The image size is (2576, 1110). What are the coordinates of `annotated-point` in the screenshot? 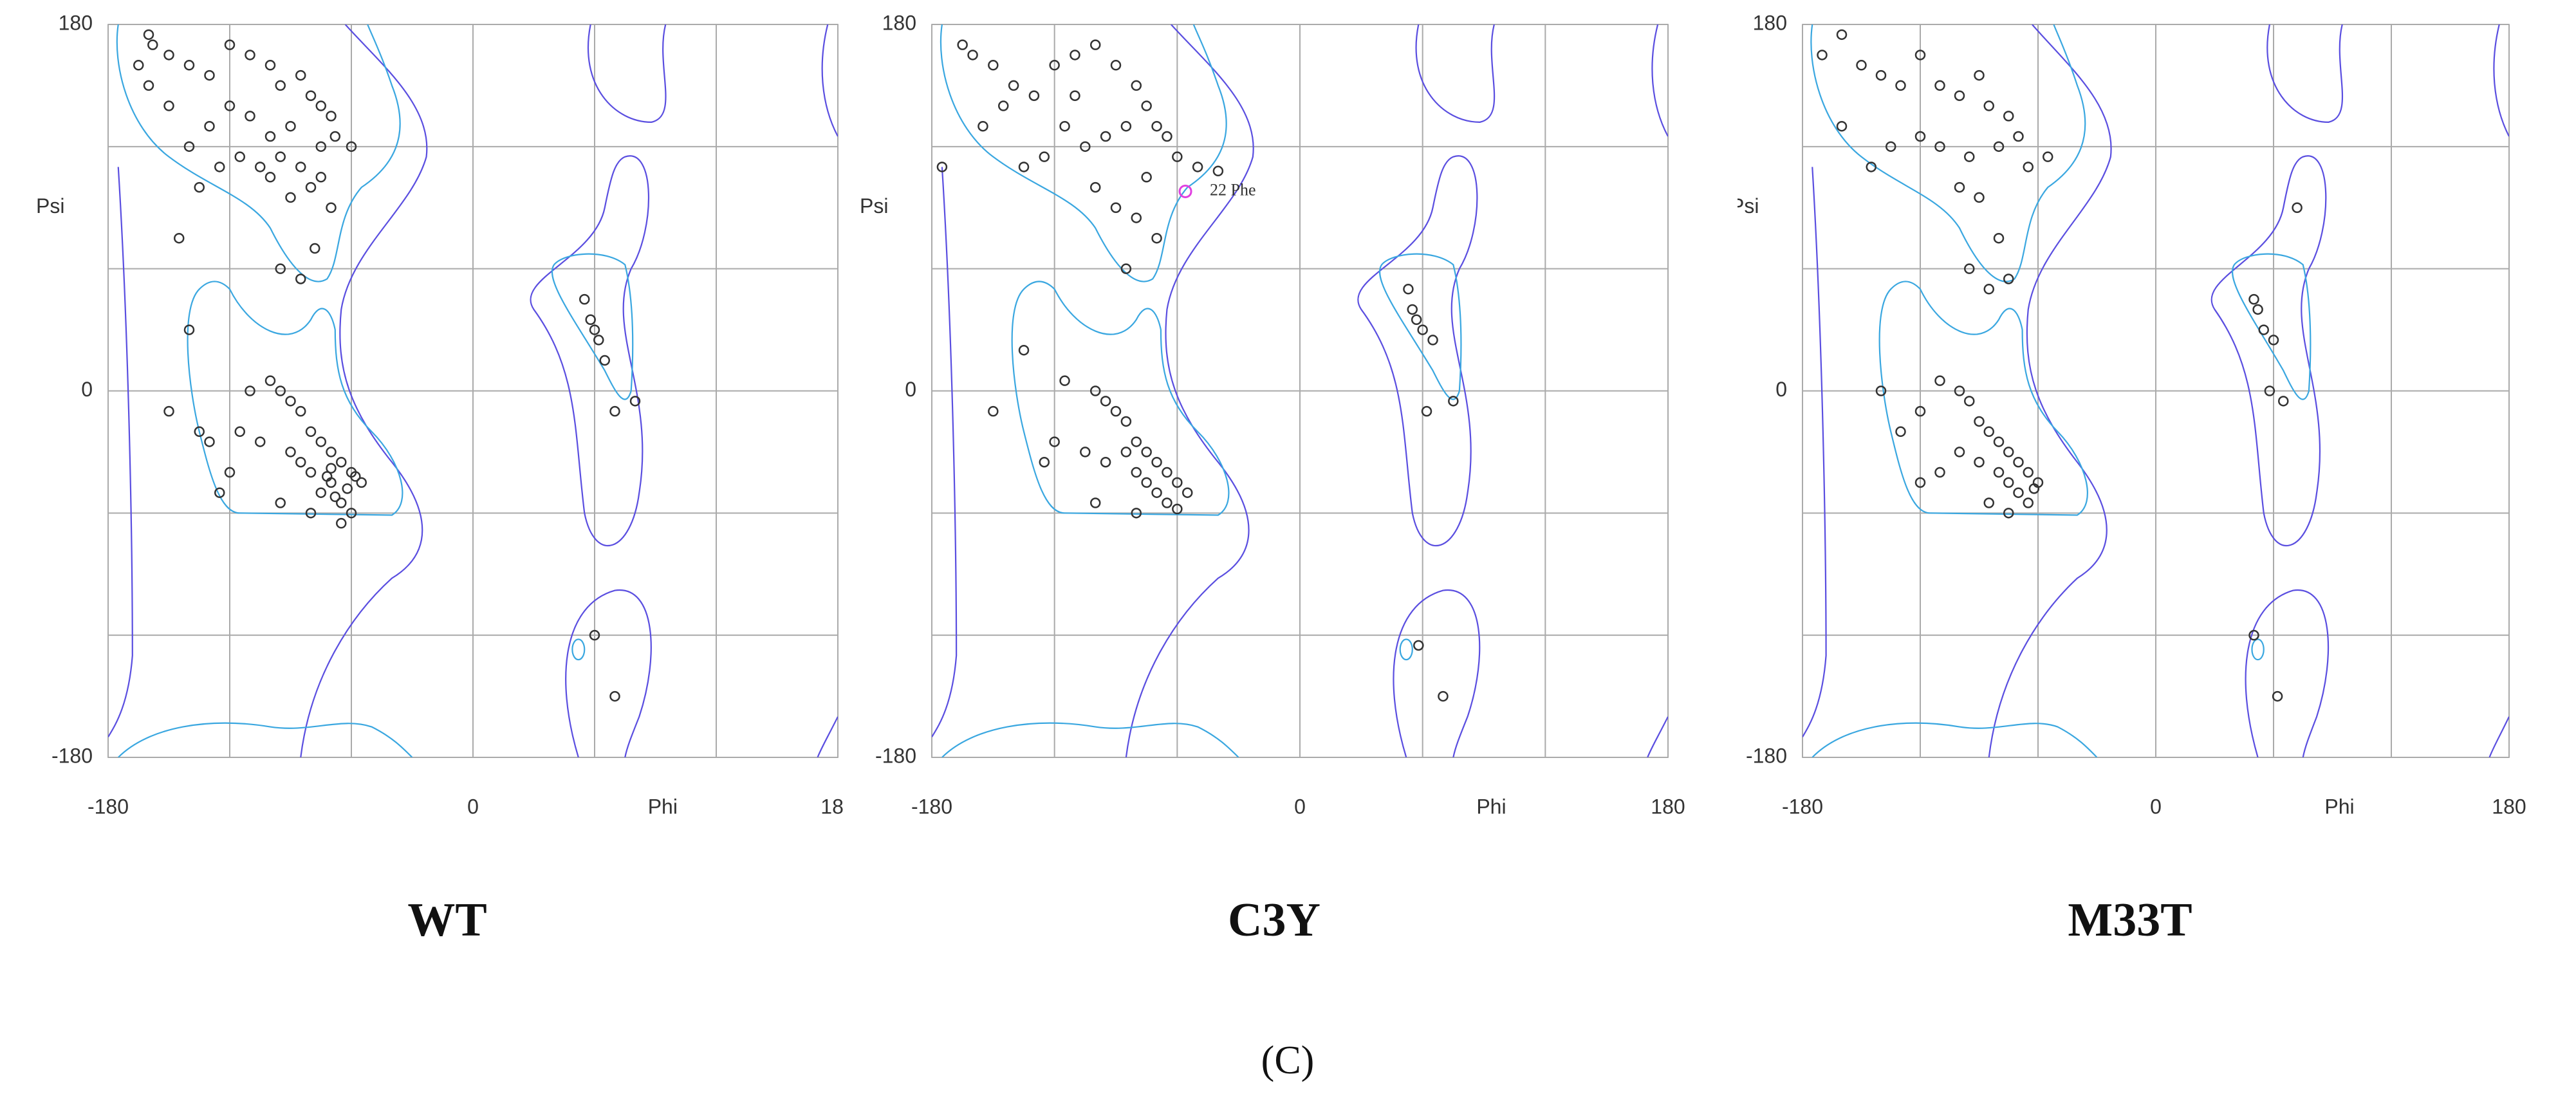 It's located at (1185, 191).